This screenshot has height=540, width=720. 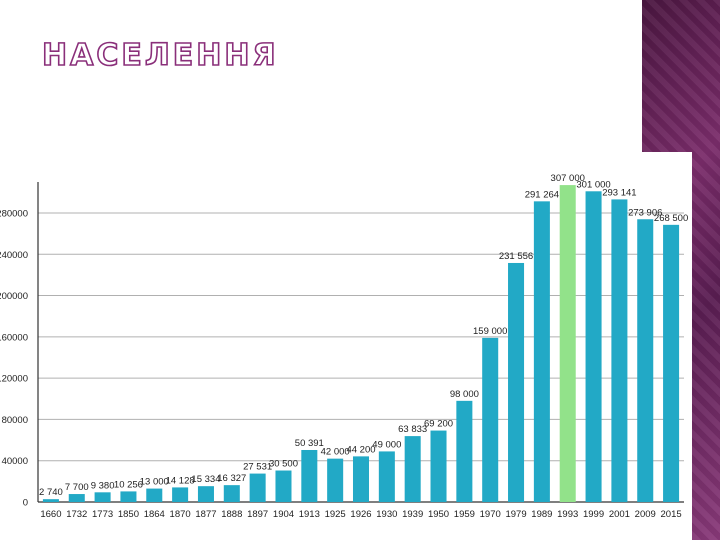 What do you see at coordinates (257, 467) in the screenshot?
I see `bar-value-label: 27 531` at bounding box center [257, 467].